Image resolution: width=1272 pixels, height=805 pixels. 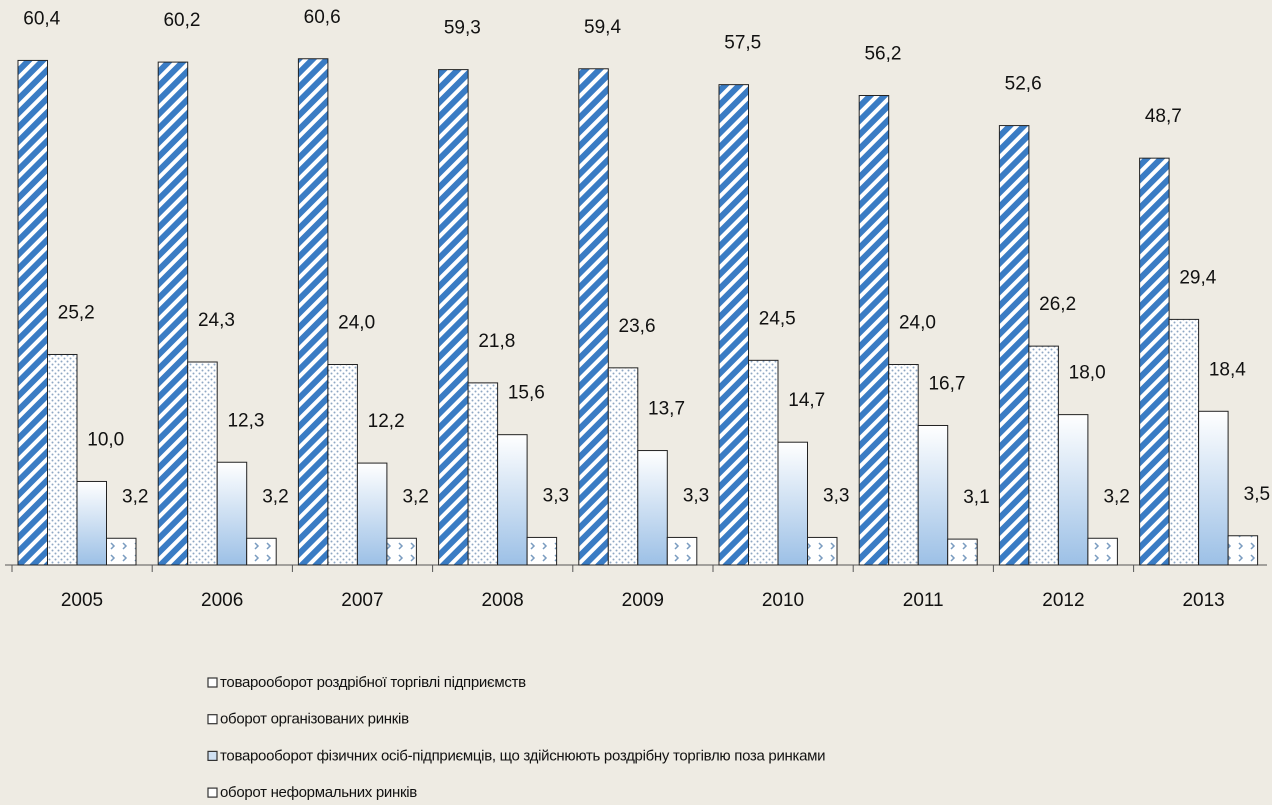 What do you see at coordinates (181, 20) in the screenshot?
I see `value-label: 60,2` at bounding box center [181, 20].